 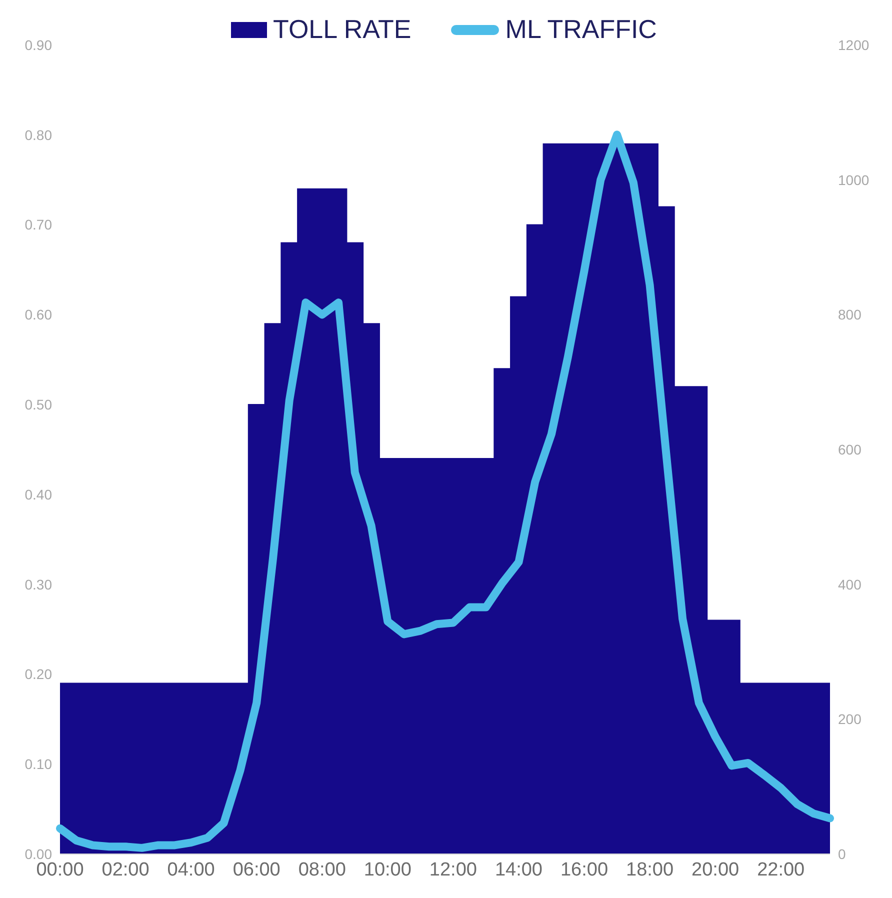 What do you see at coordinates (38, 44) in the screenshot?
I see `y-tick-label: 0.90` at bounding box center [38, 44].